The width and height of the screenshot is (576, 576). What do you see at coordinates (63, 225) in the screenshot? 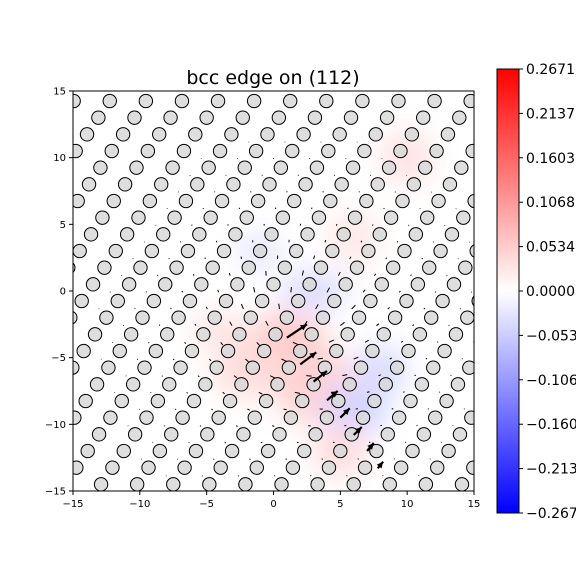
I see `y-tick-label: 5` at bounding box center [63, 225].